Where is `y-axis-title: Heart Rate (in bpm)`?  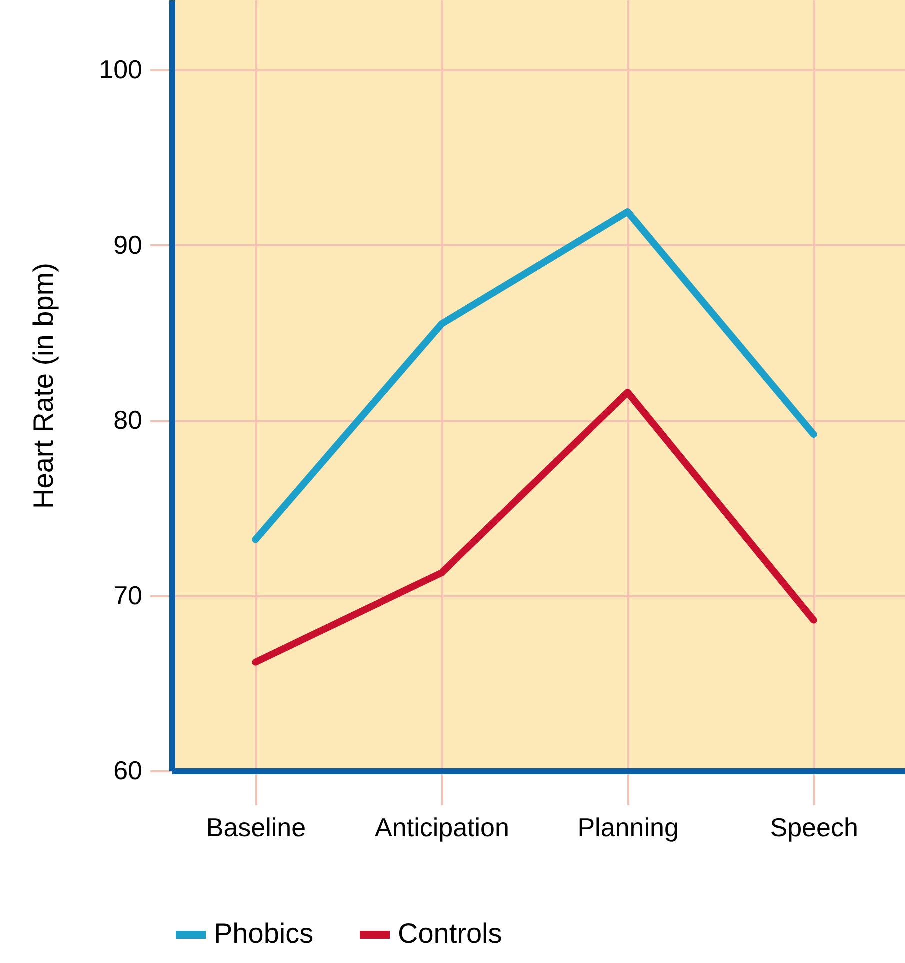
y-axis-title: Heart Rate (in bpm) is located at coordinates (44, 386).